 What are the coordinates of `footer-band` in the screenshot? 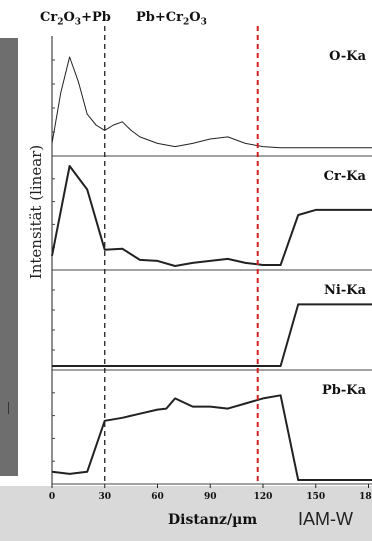 It's located at (186, 513).